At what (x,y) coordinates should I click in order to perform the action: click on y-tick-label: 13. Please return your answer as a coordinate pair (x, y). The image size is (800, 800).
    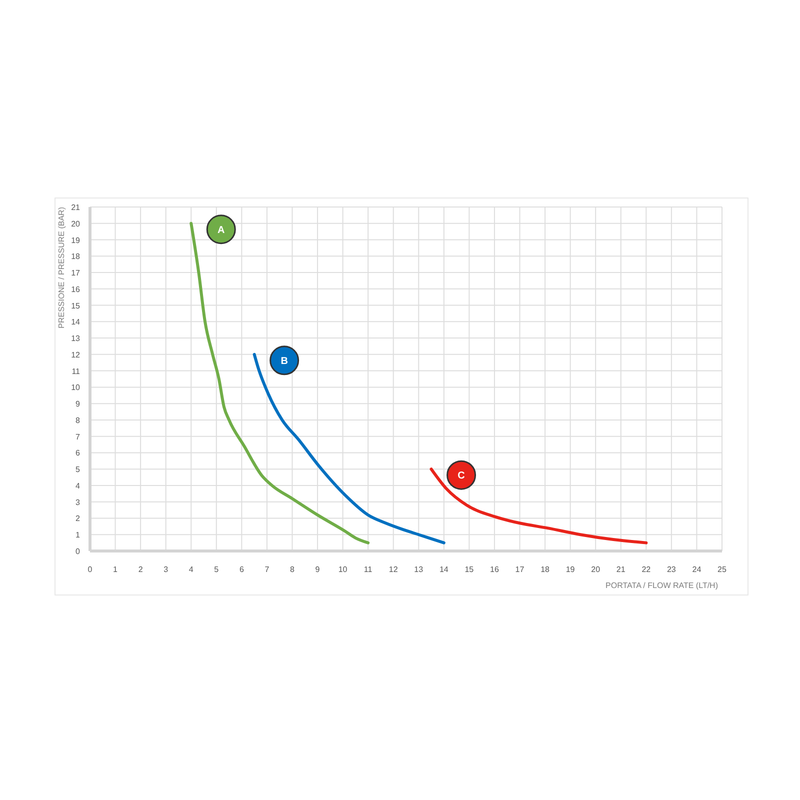
    Looking at the image, I should click on (76, 339).